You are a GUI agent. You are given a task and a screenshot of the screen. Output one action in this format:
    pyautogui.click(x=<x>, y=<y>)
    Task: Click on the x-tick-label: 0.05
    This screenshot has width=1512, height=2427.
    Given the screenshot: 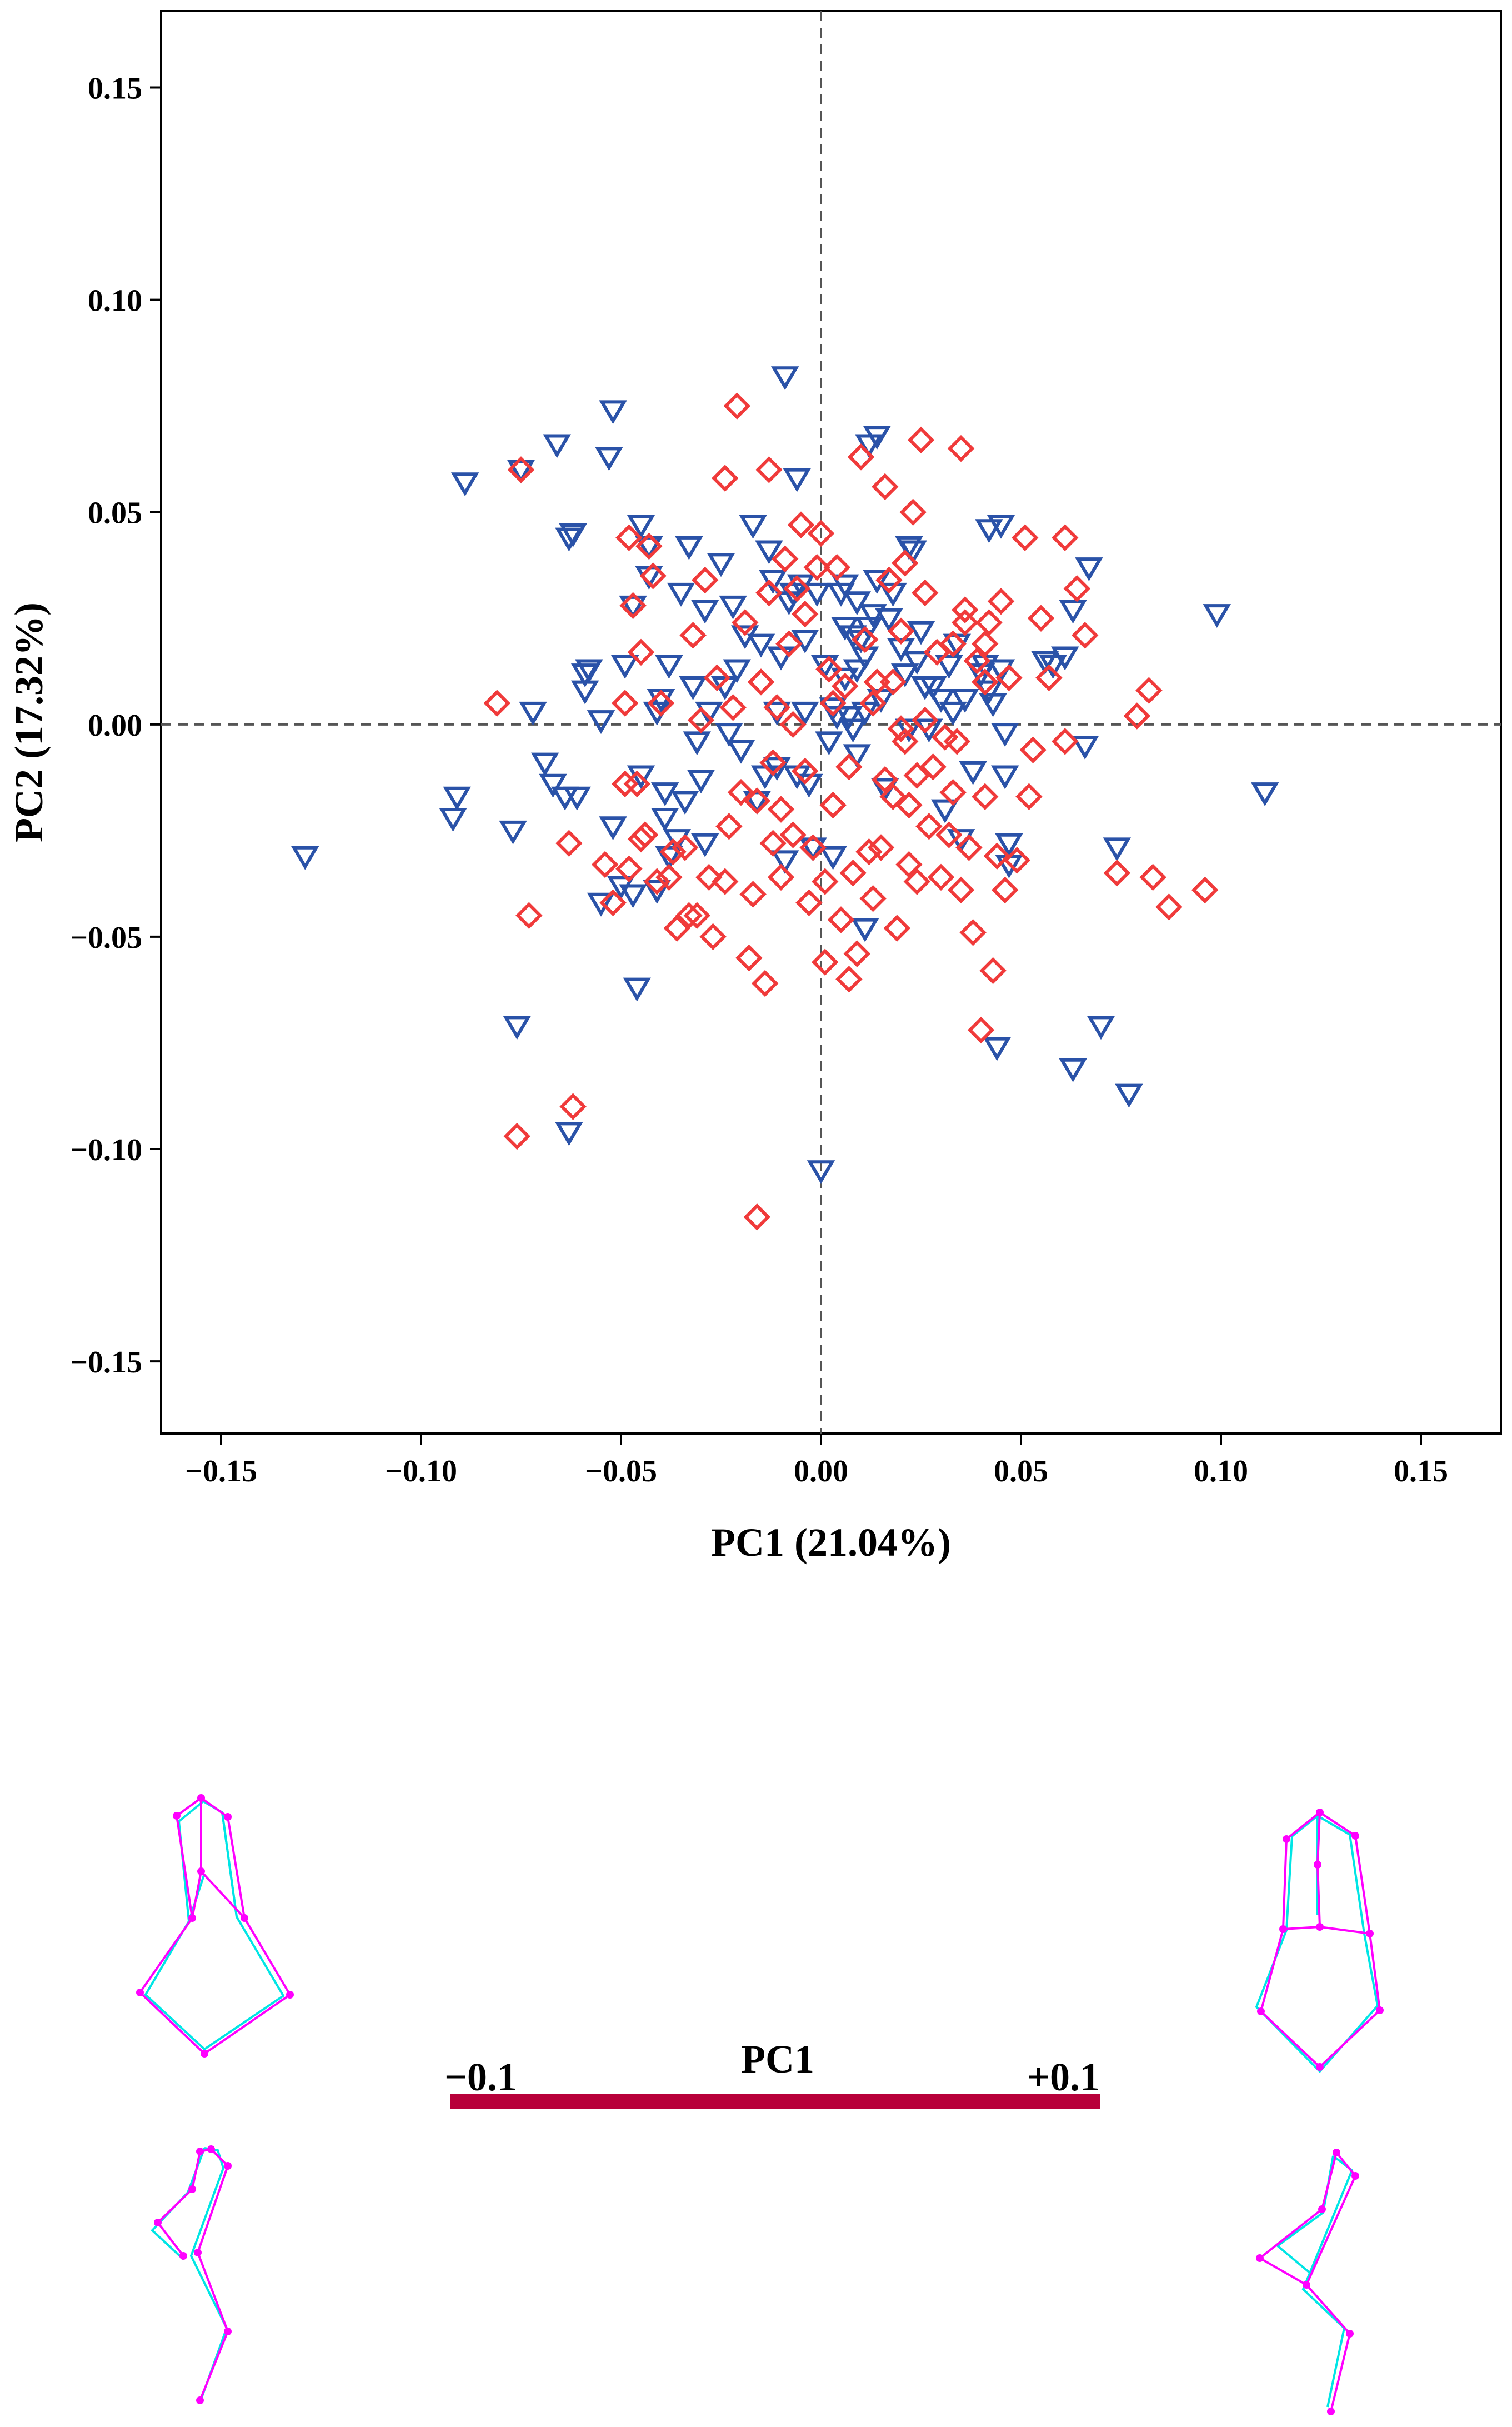 What is the action you would take?
    pyautogui.click(x=1021, y=1471)
    